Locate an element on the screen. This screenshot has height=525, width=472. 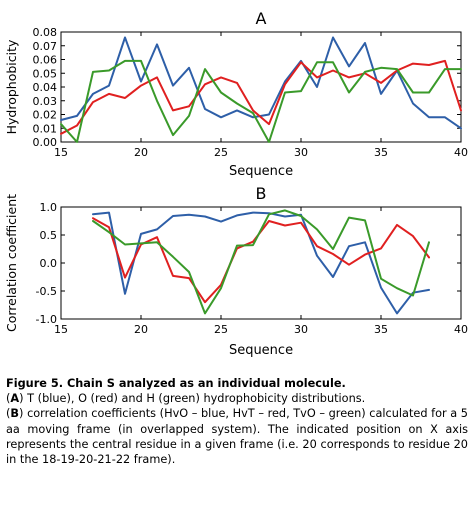
panel-a-x-tick-label: 30 is located at coordinates (301, 152).